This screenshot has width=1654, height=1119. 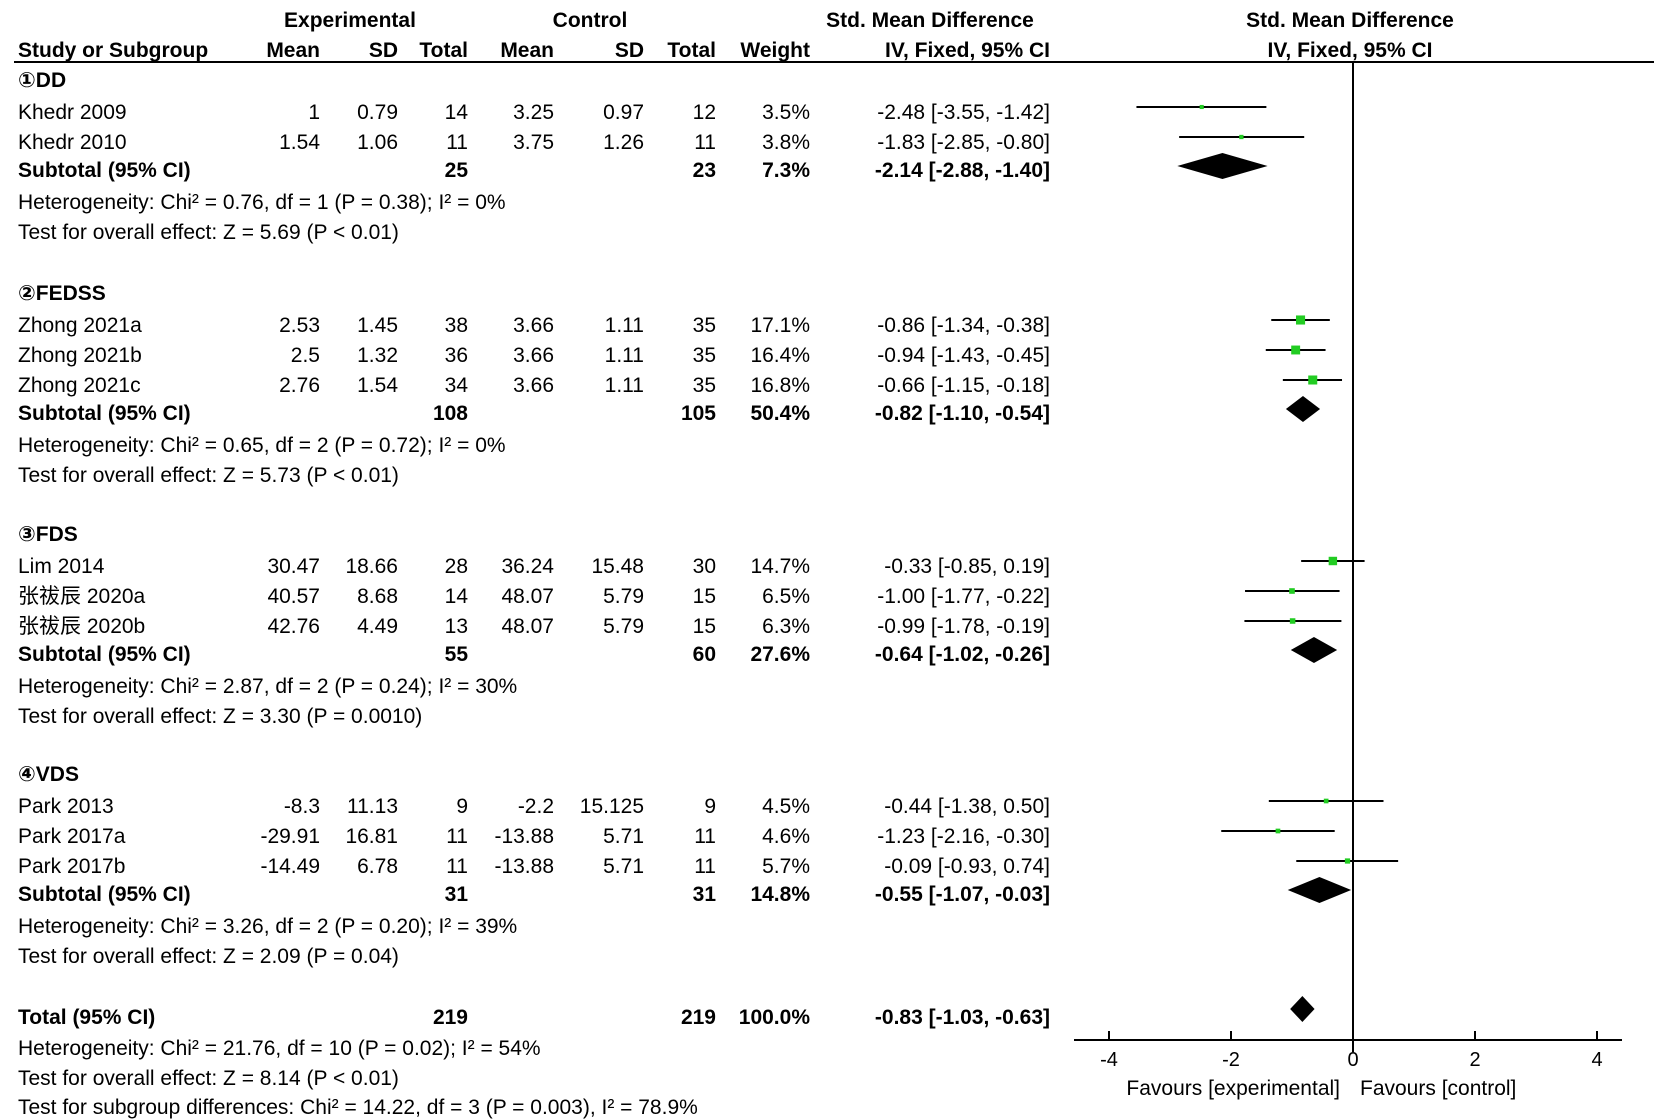 What do you see at coordinates (786, 626) in the screenshot?
I see `study-weight: 6.3%` at bounding box center [786, 626].